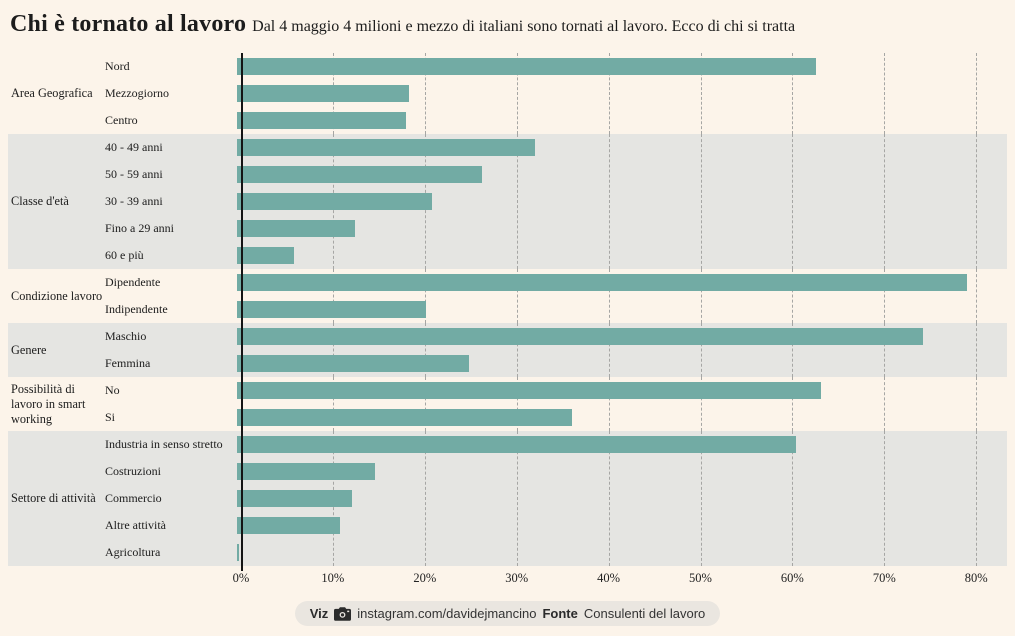 Image resolution: width=1015 pixels, height=636 pixels. What do you see at coordinates (53, 498) in the screenshot?
I see `group-label: Settore di attività` at bounding box center [53, 498].